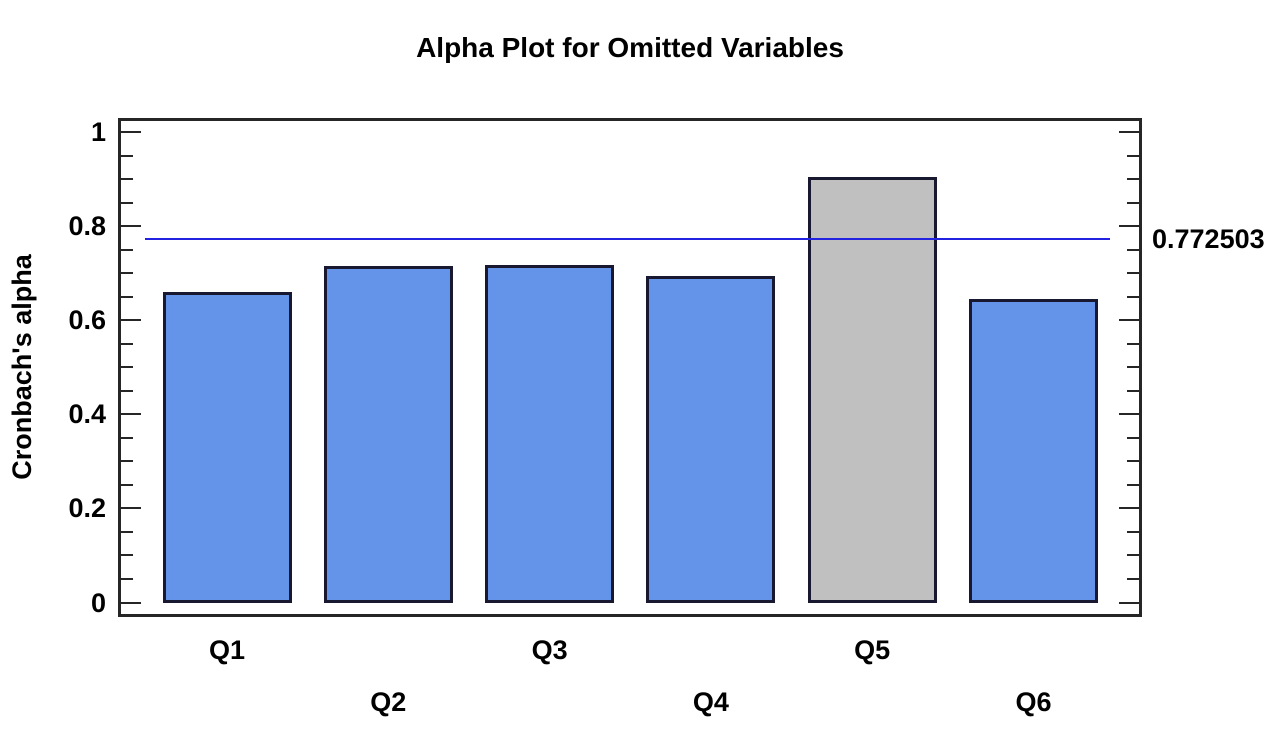  Describe the element at coordinates (1208, 239) in the screenshot. I see `reference-line-label: 0.772503` at that location.